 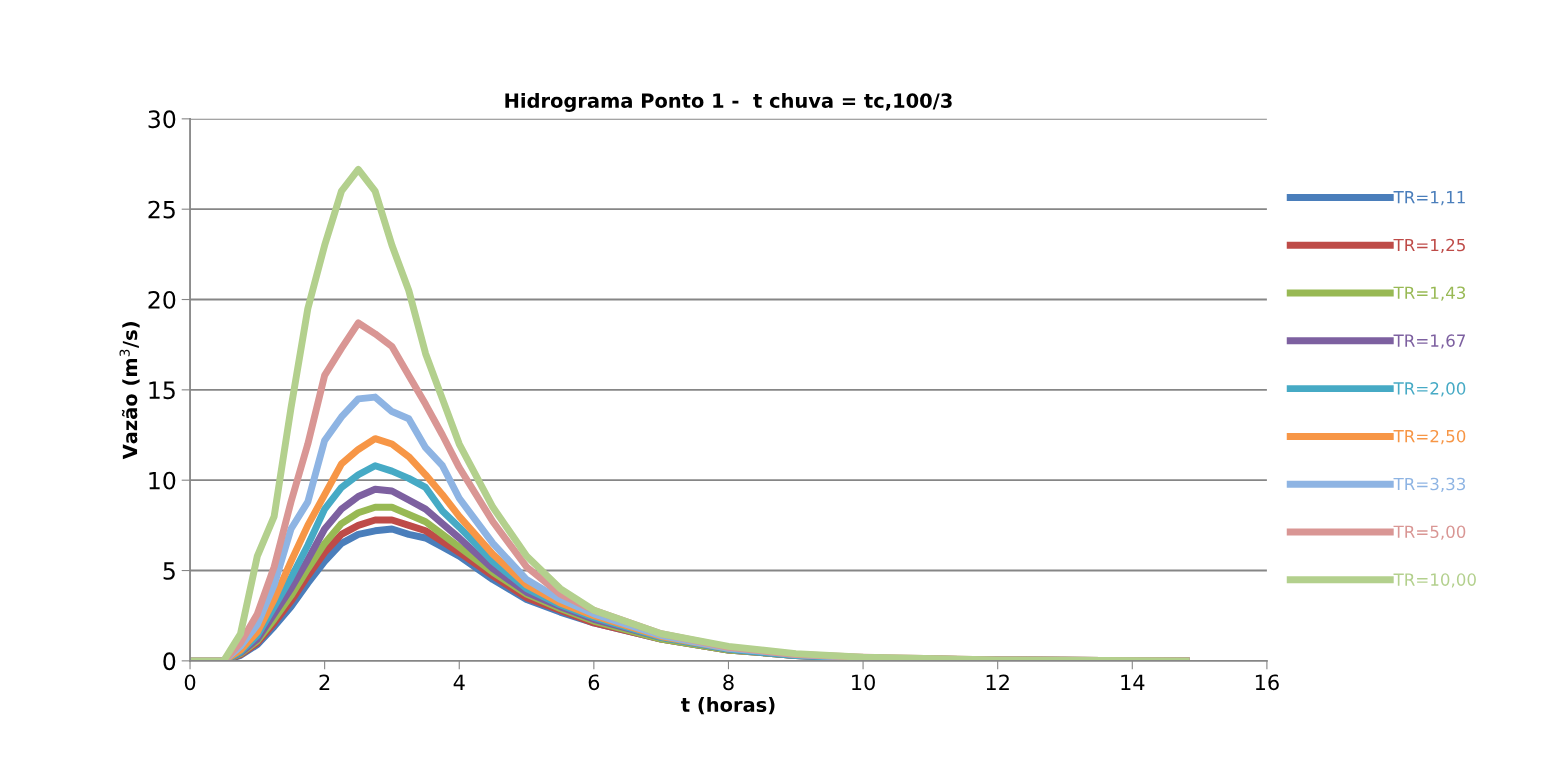 What do you see at coordinates (1429, 484) in the screenshot?
I see `text: TR=3,33` at bounding box center [1429, 484].